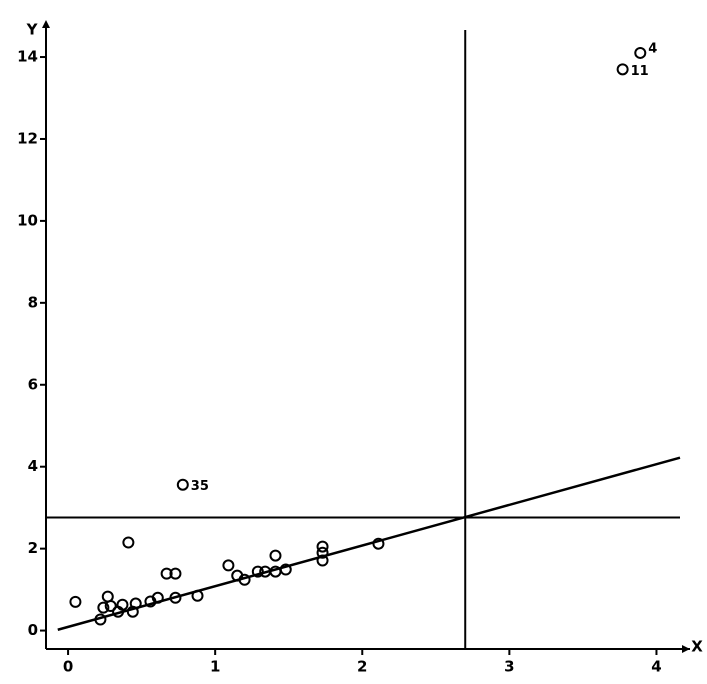 This screenshot has height=684, width=707. I want to click on y-tick-label: 10, so click(27, 220).